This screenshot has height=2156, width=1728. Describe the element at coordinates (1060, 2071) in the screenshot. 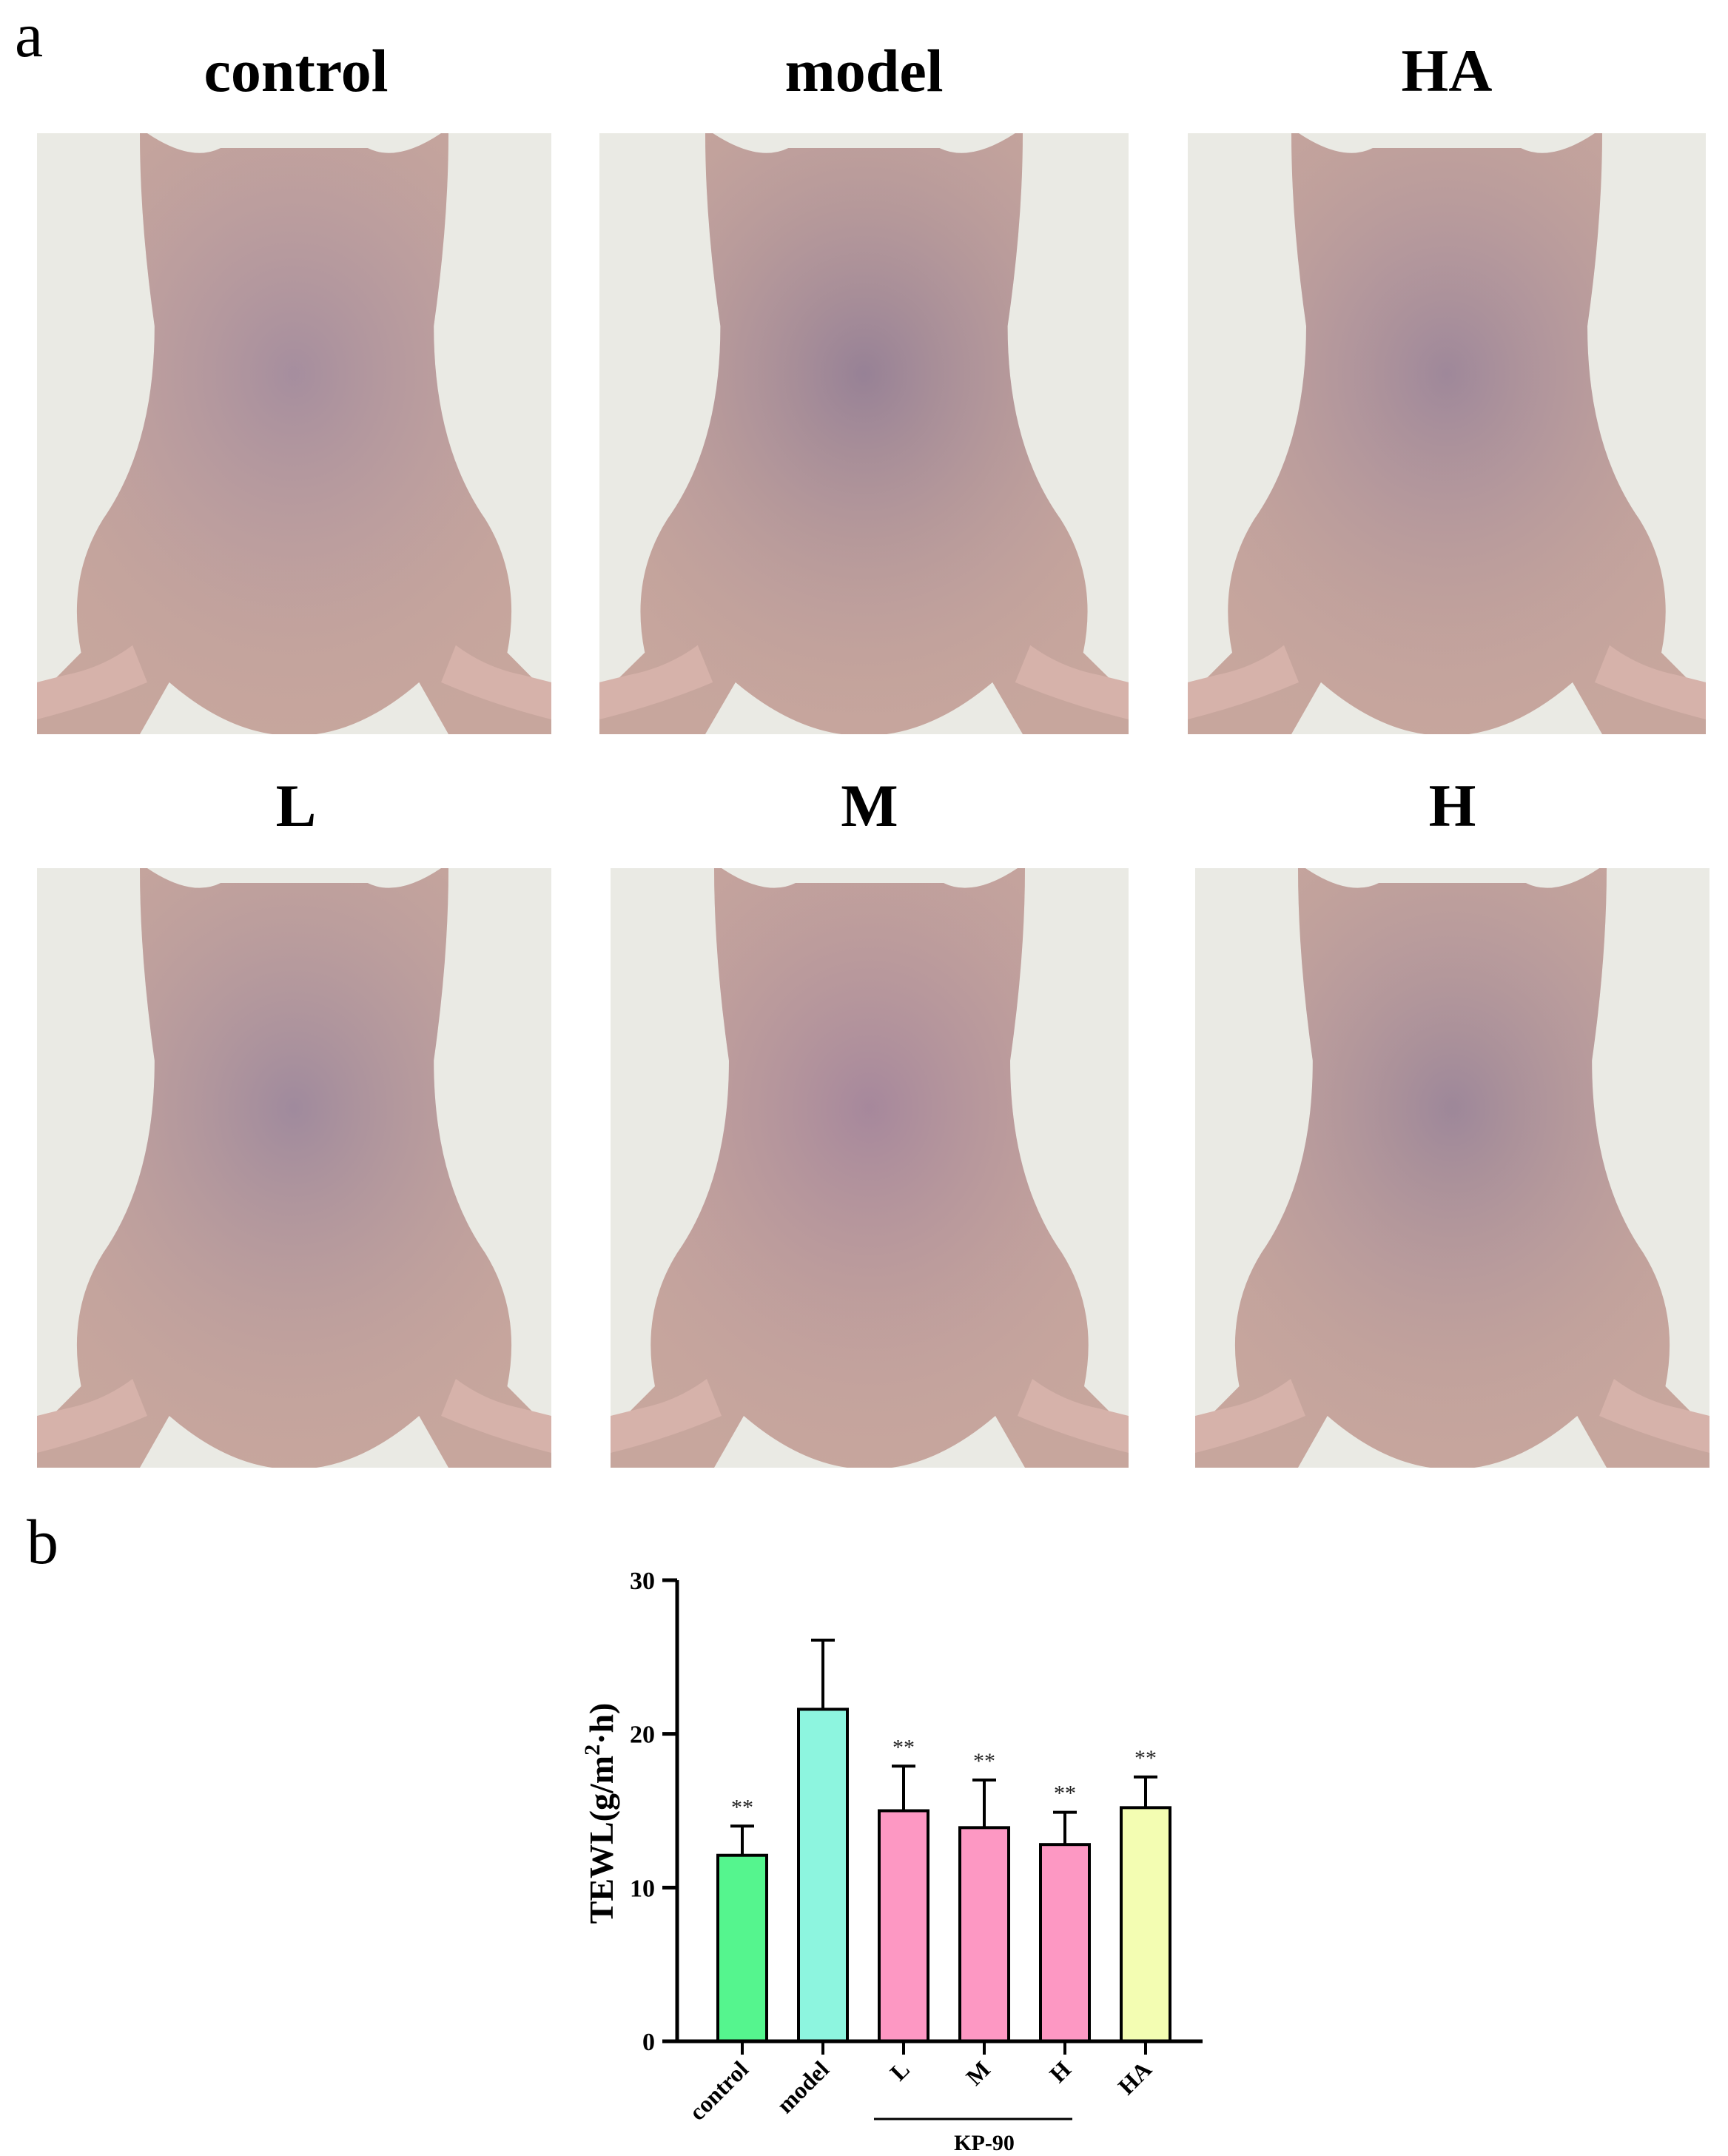

I see `x-tick-label: H` at that location.